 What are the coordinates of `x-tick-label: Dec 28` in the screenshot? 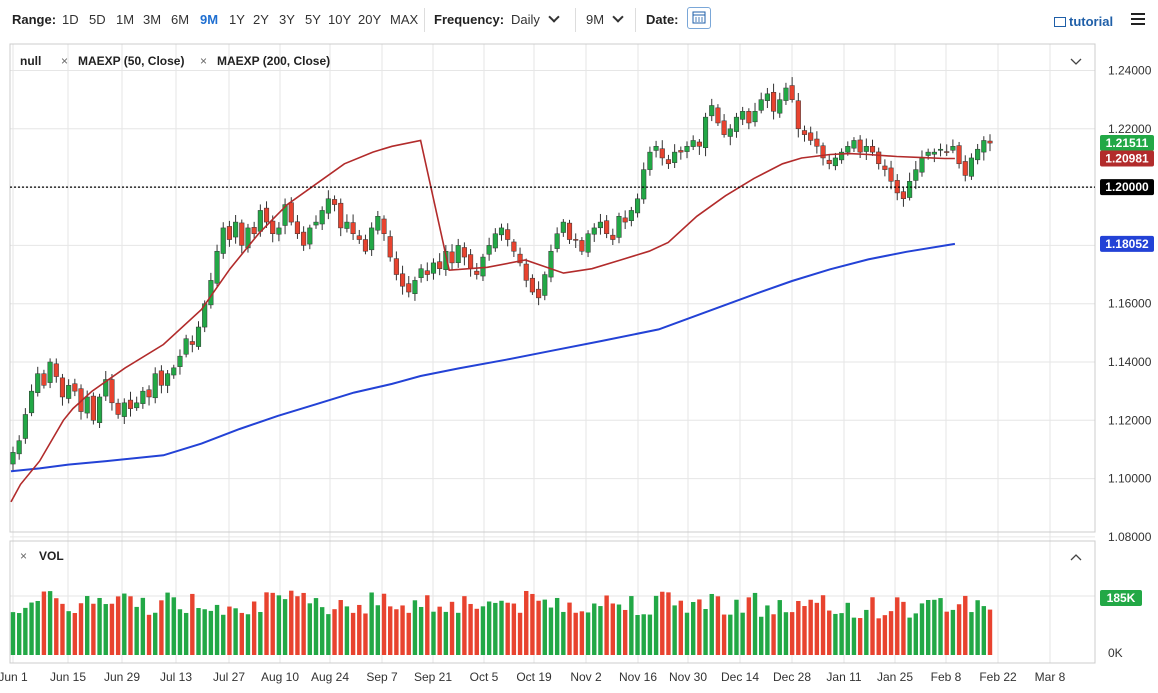 It's located at (792, 677).